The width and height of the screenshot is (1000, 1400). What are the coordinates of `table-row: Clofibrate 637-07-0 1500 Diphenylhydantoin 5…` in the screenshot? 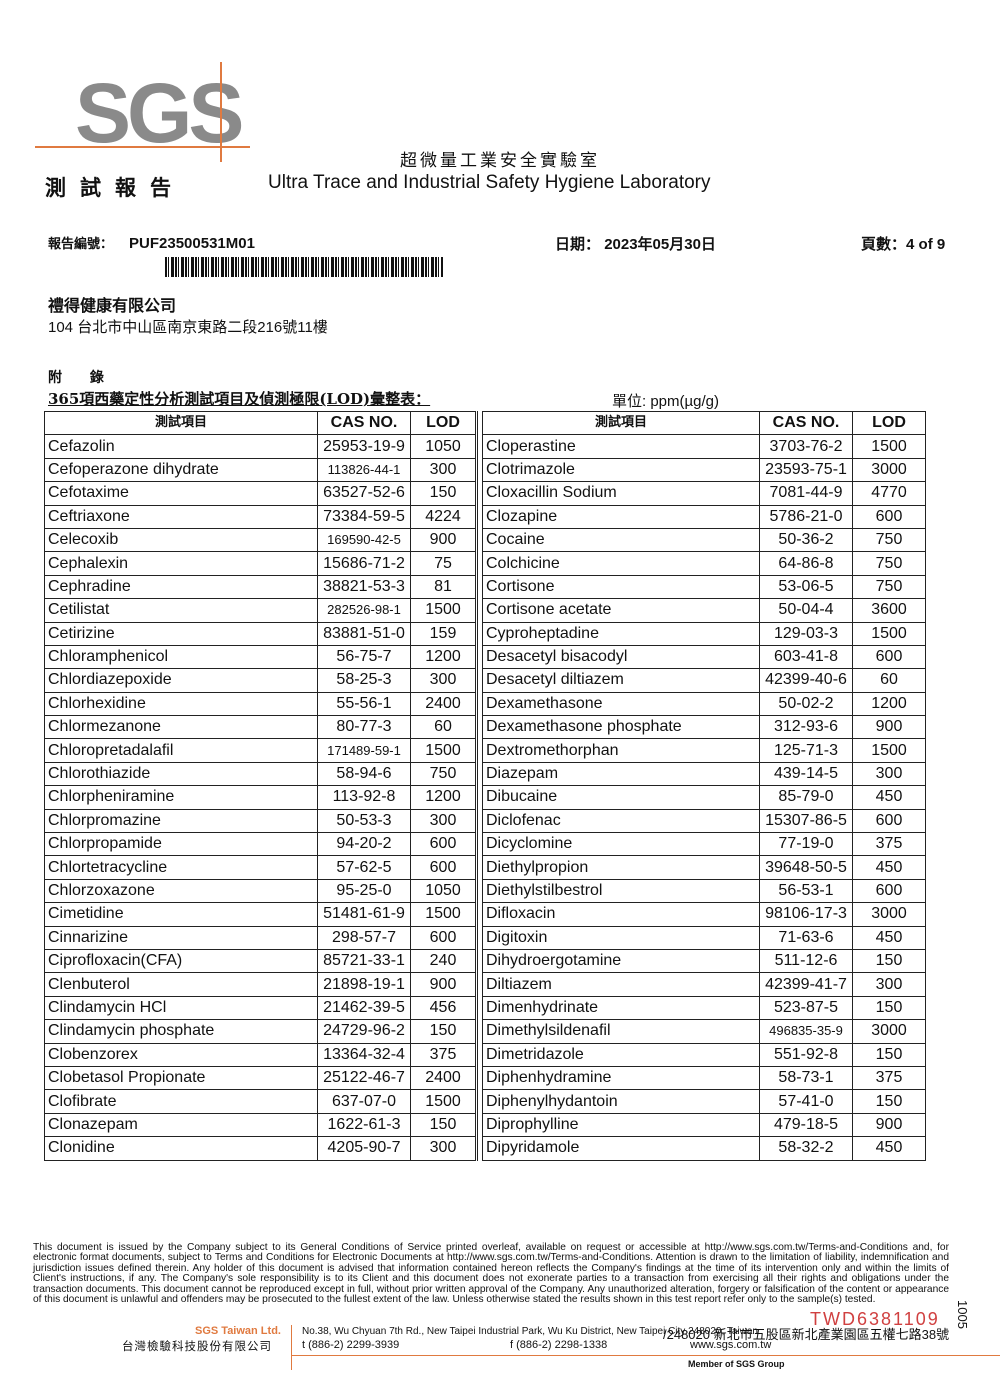 It's located at (485, 1101).